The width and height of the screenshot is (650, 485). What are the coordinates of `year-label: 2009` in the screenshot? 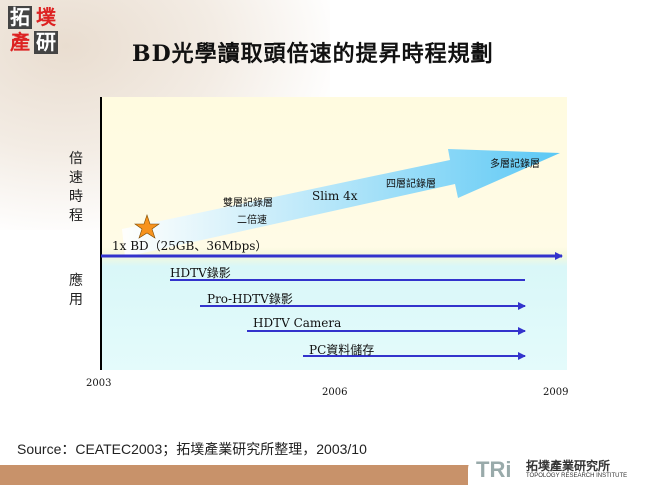 It's located at (556, 392).